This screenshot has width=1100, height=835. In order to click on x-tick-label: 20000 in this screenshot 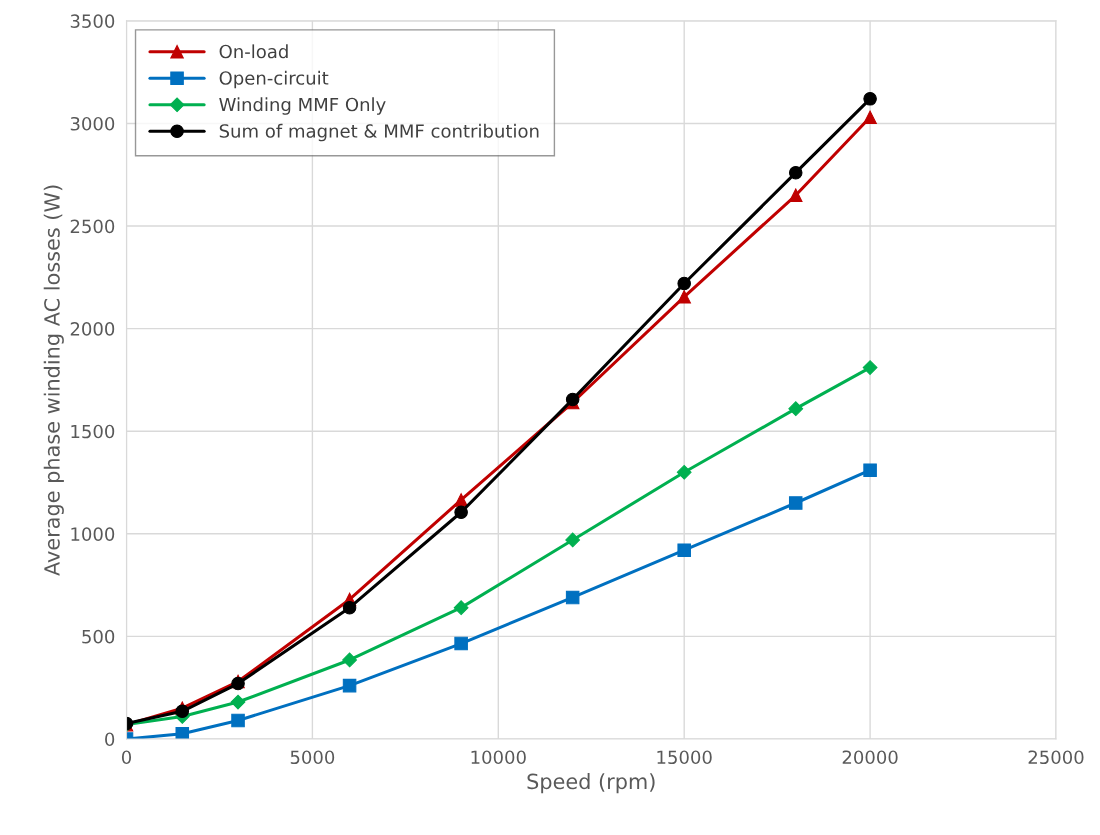, I will do `click(870, 757)`.